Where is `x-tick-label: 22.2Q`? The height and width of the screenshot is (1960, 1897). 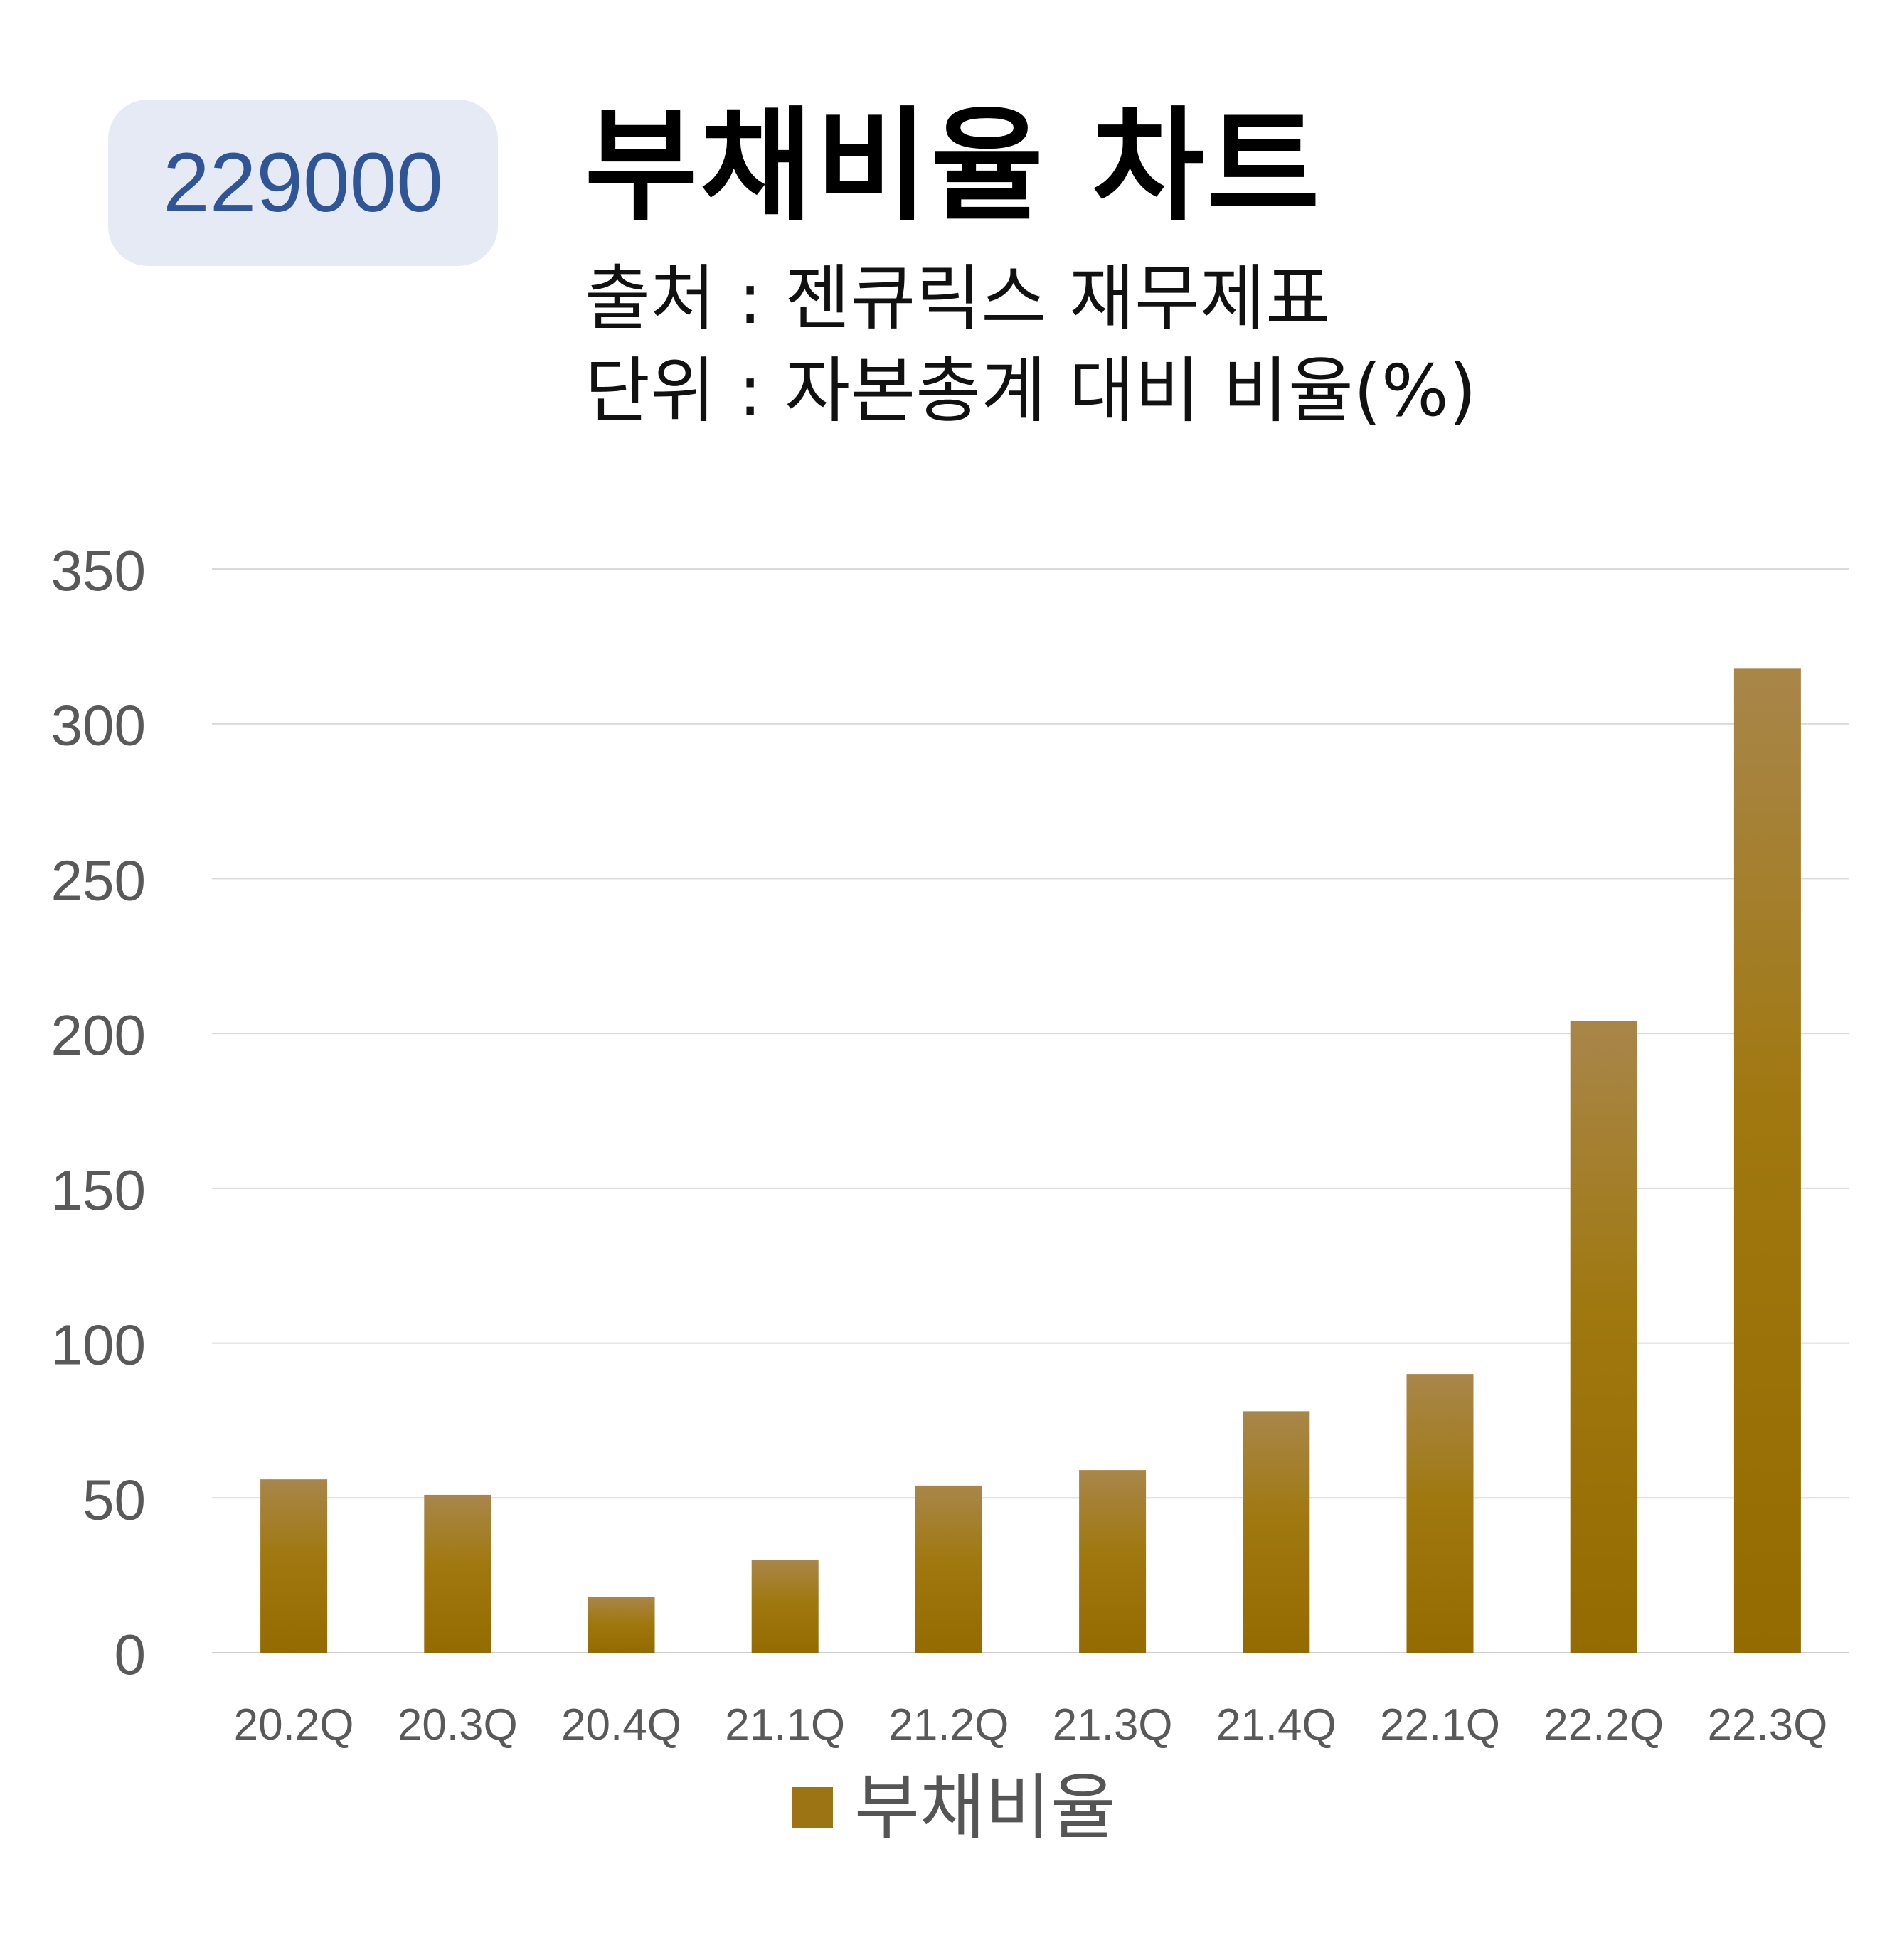 x-tick-label: 22.2Q is located at coordinates (1604, 1724).